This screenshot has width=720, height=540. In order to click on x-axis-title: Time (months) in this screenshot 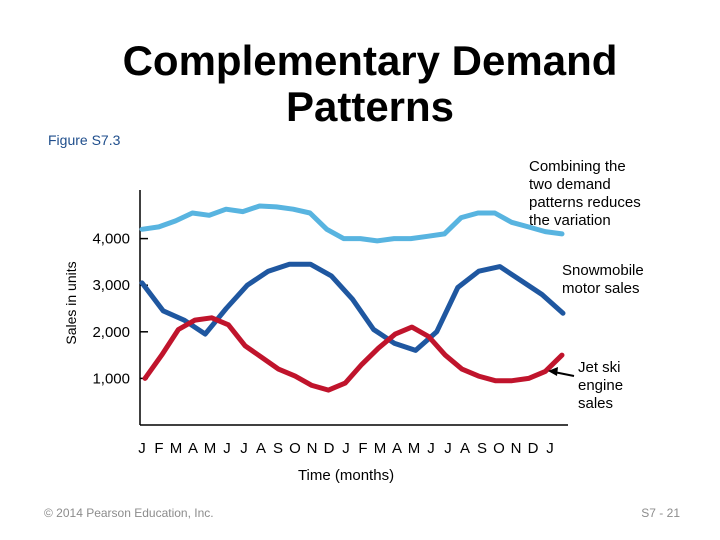, I will do `click(346, 475)`.